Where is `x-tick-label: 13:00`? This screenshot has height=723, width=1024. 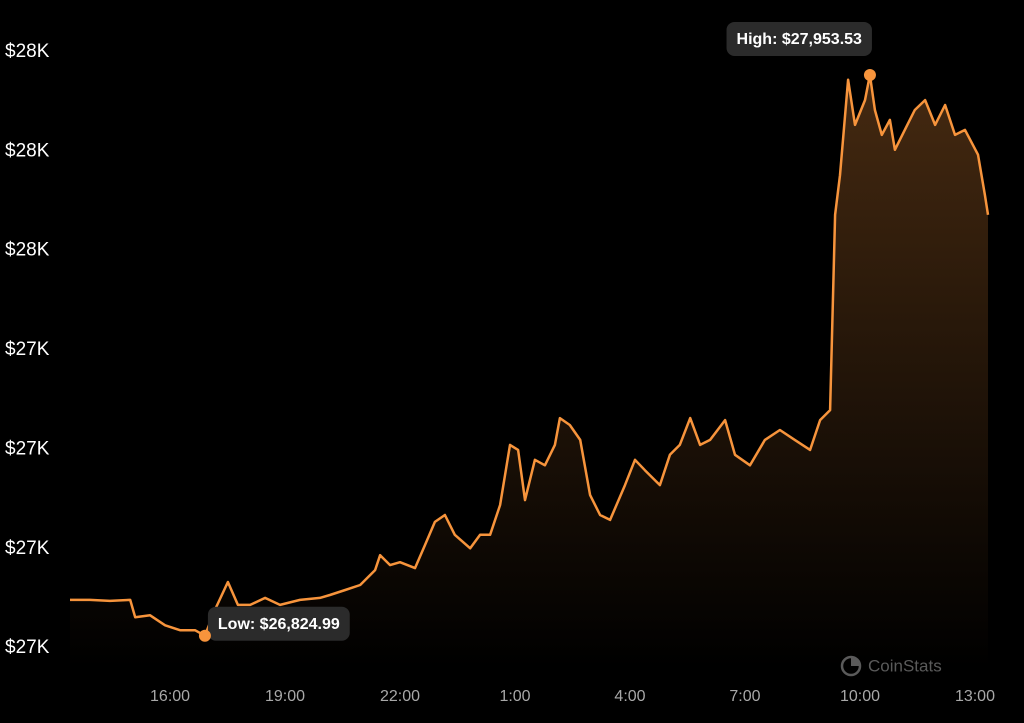 x-tick-label: 13:00 is located at coordinates (975, 696).